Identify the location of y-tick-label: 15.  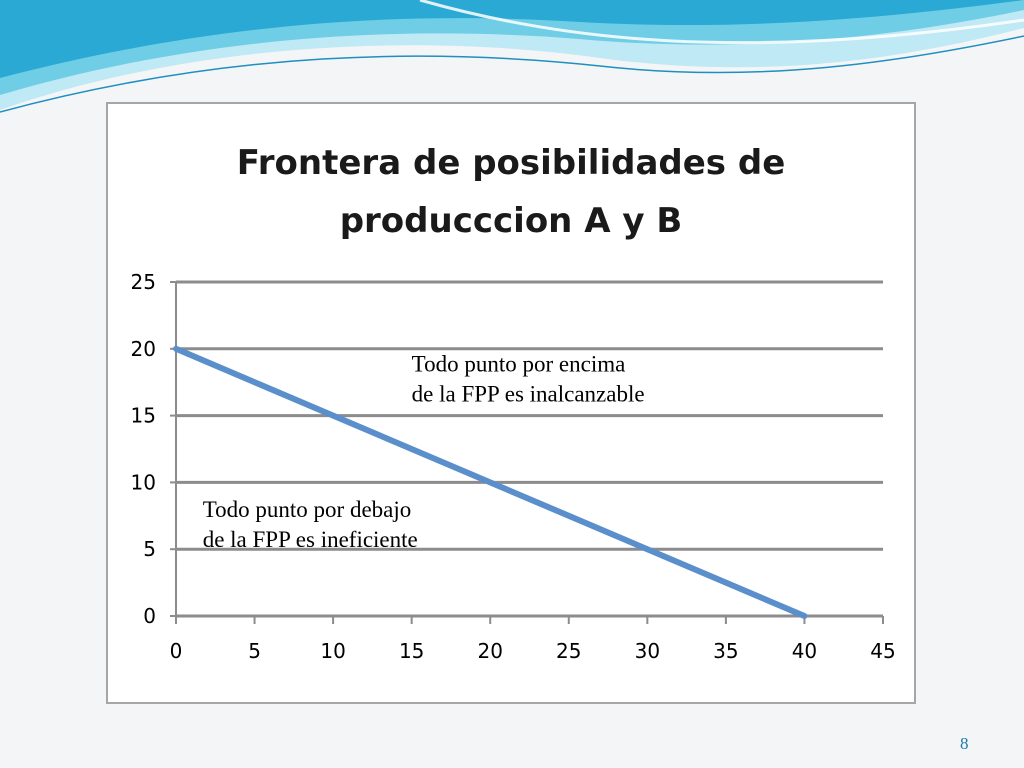
(143, 416).